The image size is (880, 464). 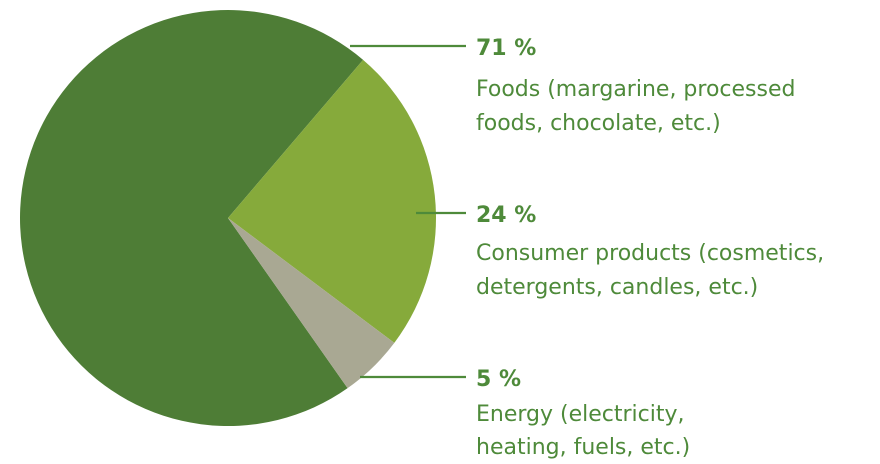 I want to click on slice-description-line: Energy (electricity,, so click(x=580, y=414).